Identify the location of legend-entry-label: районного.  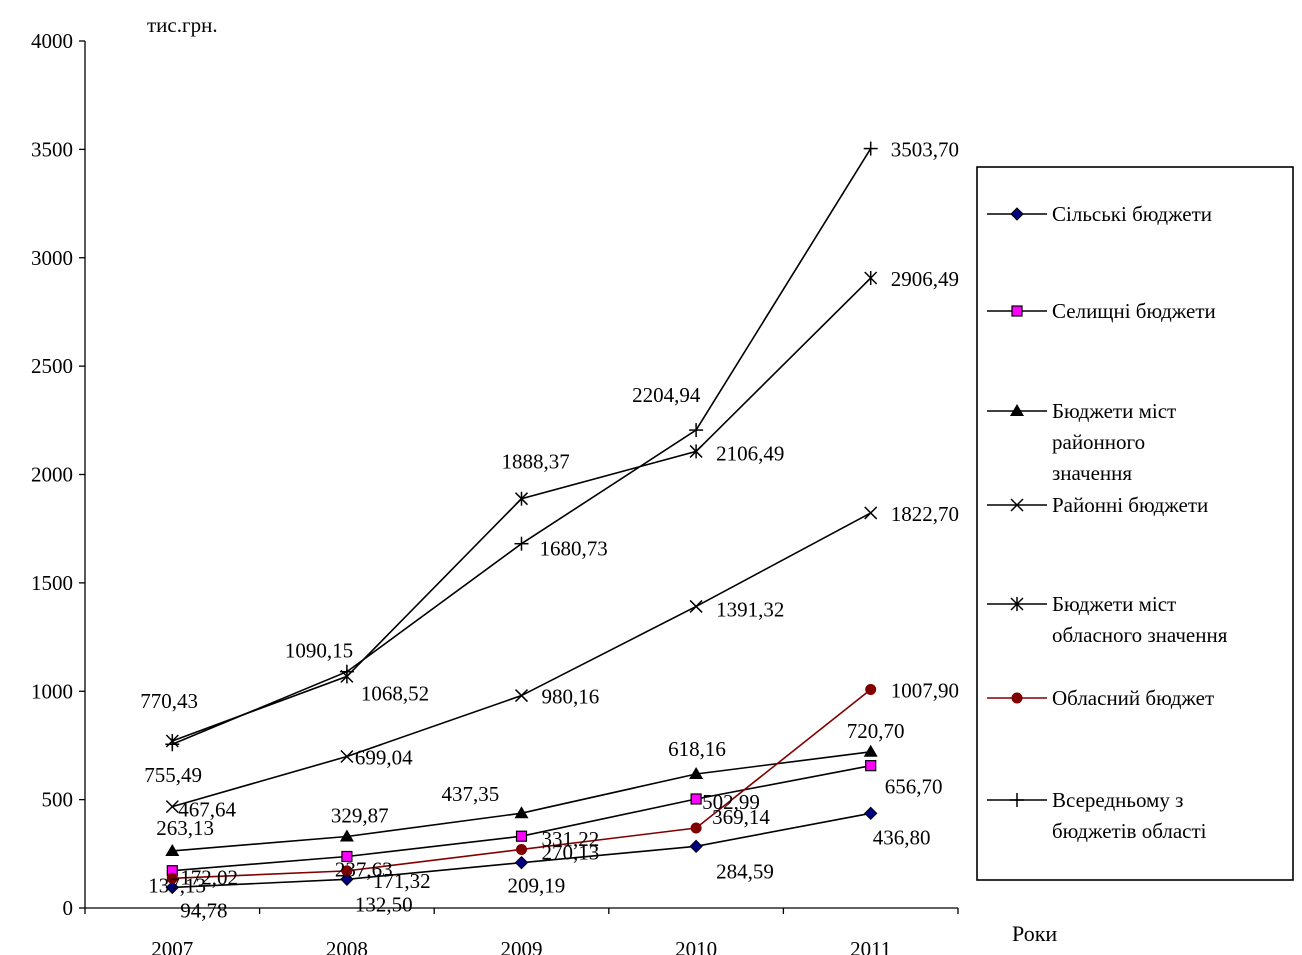
(1098, 442).